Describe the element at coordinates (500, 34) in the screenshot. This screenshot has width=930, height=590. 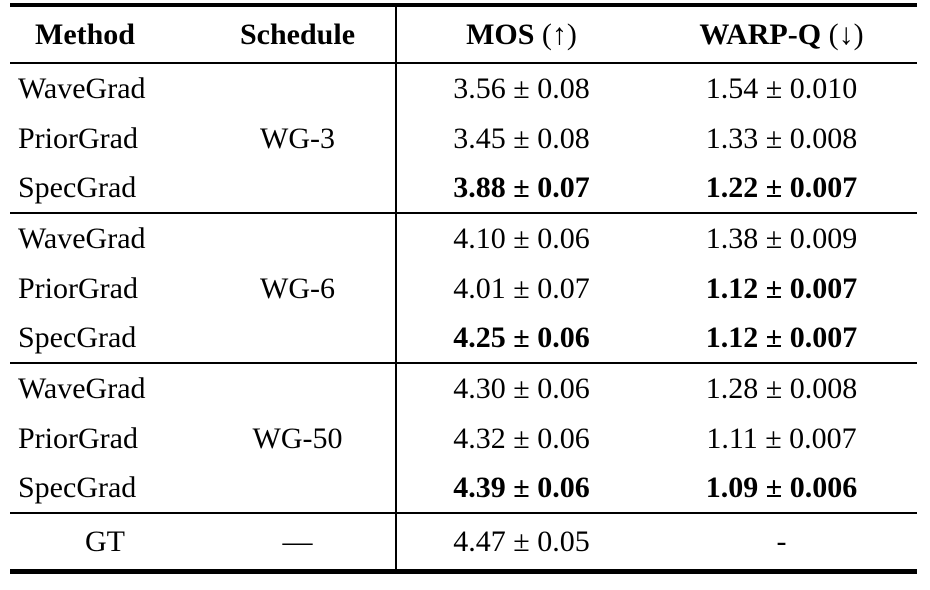
I see `header-mos-label: MOS` at that location.